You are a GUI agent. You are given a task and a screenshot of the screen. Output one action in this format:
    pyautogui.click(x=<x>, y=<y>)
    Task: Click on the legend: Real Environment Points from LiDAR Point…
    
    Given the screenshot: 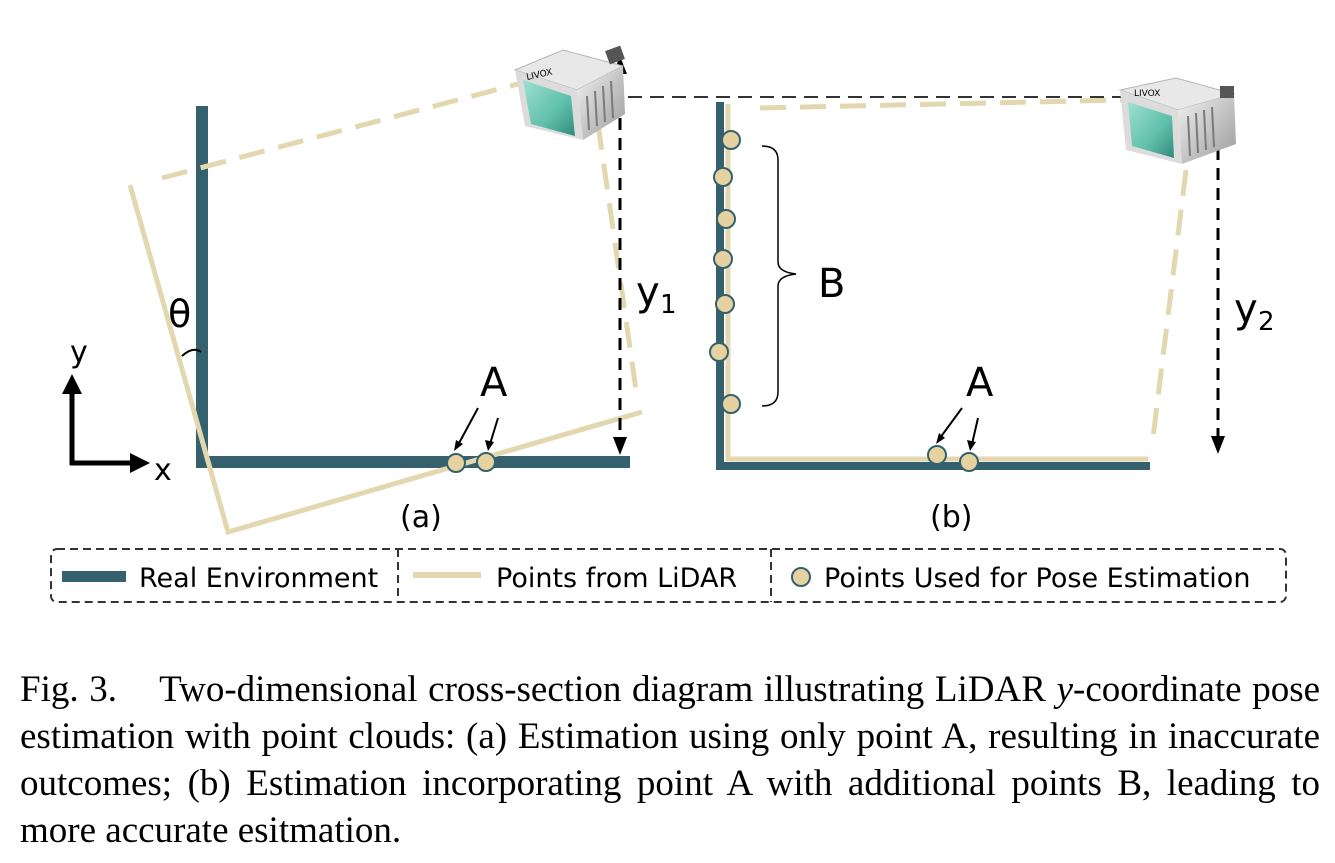 What is the action you would take?
    pyautogui.click(x=668, y=575)
    